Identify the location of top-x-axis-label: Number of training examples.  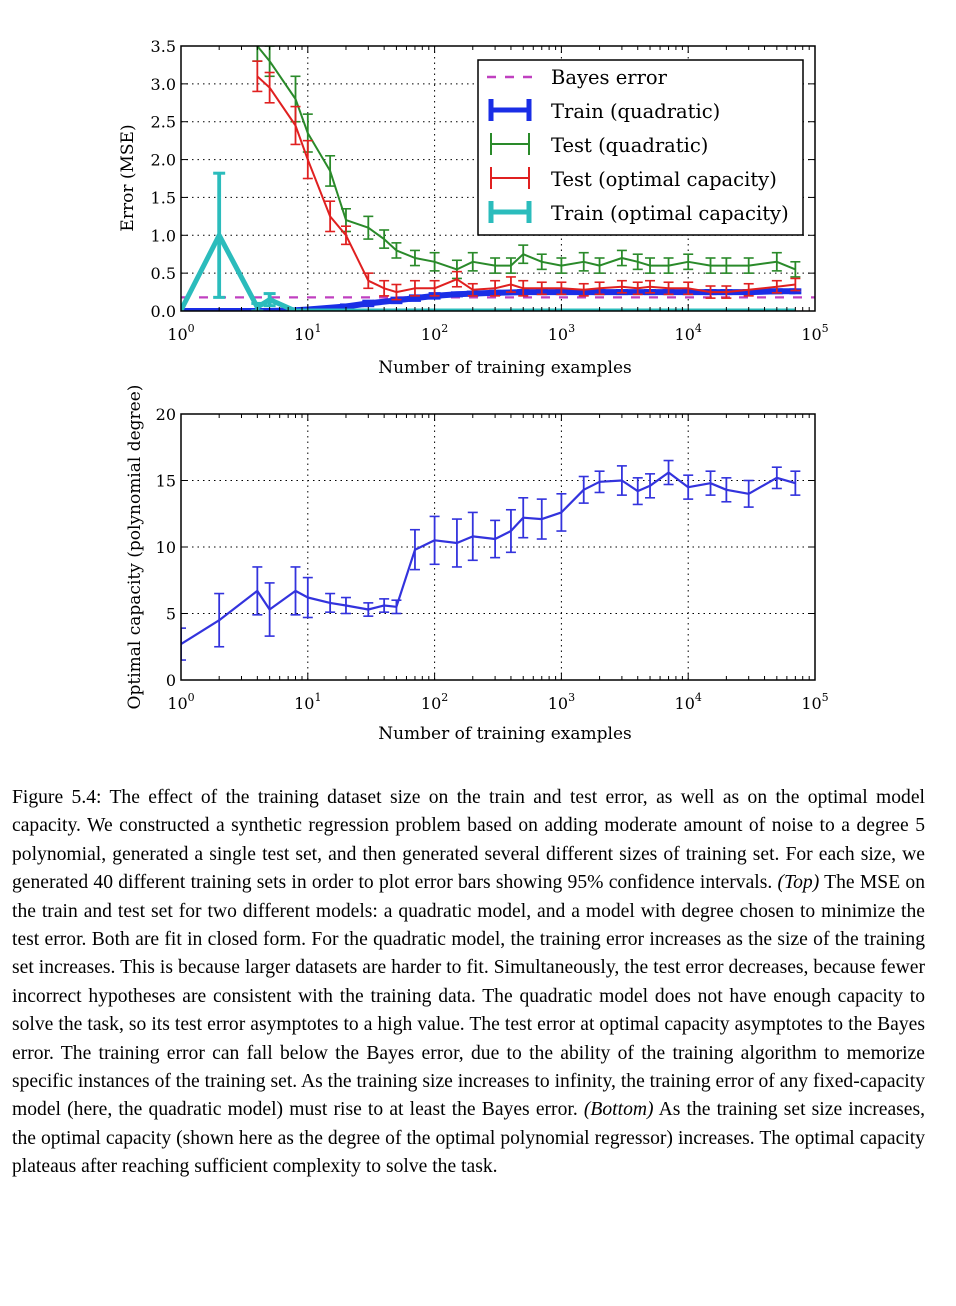
(505, 368).